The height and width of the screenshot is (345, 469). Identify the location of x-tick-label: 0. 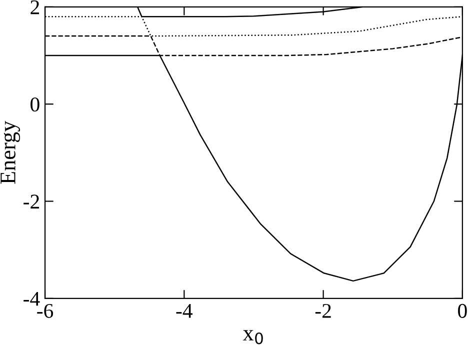
(462, 311).